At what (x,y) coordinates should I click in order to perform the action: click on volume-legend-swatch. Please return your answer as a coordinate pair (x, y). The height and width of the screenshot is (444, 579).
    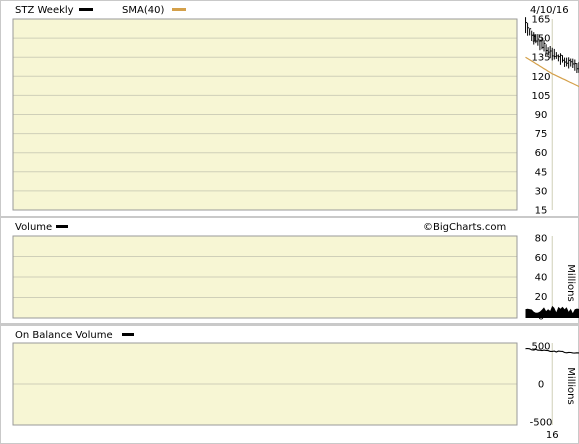
    Looking at the image, I should click on (62, 226).